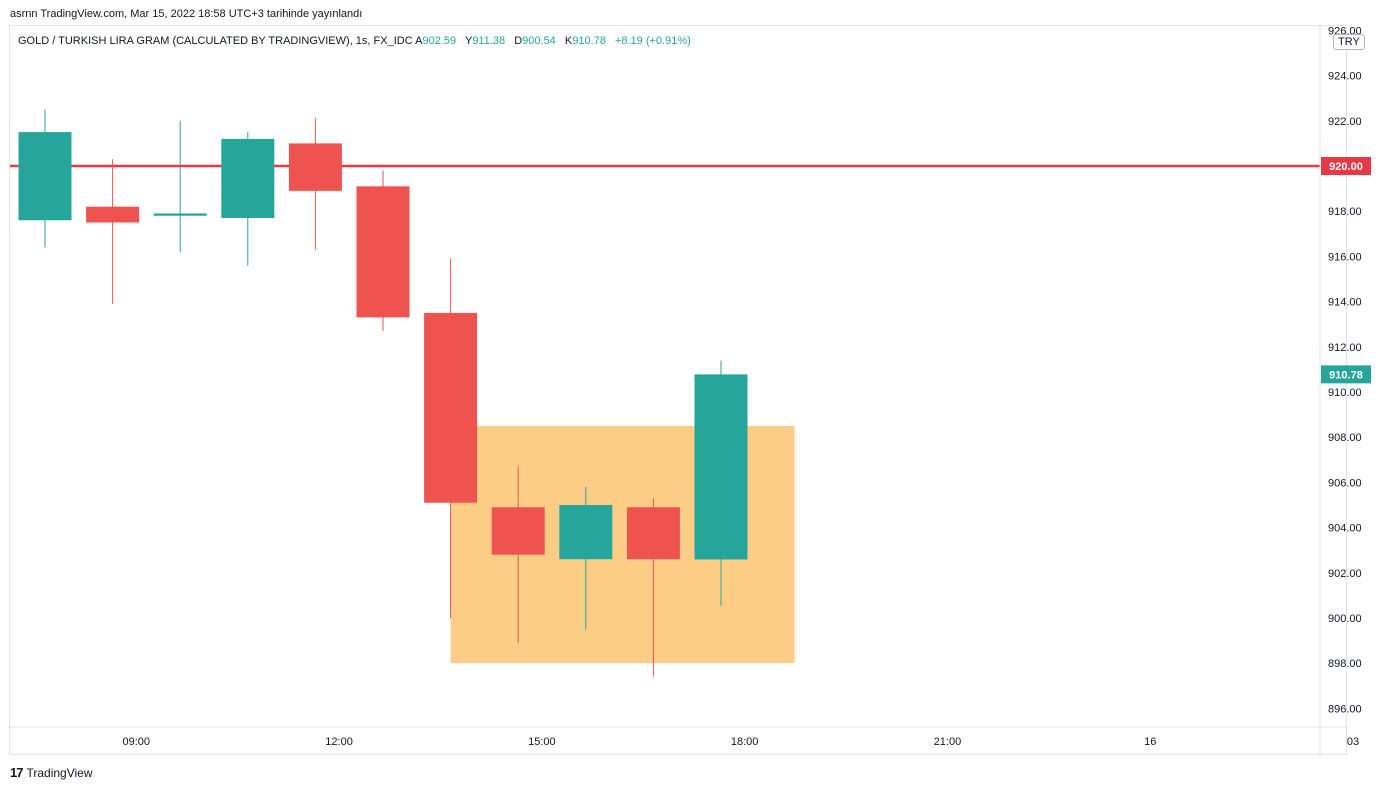  What do you see at coordinates (1345, 709) in the screenshot?
I see `y-tick-label: 896.00` at bounding box center [1345, 709].